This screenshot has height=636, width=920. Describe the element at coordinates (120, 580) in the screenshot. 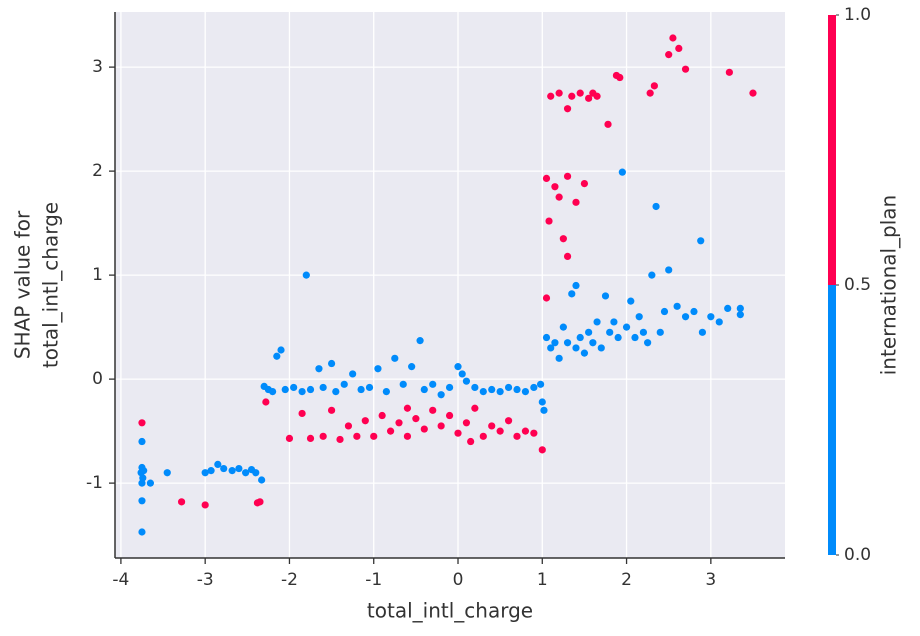

I see `x-tick-label: -4` at that location.